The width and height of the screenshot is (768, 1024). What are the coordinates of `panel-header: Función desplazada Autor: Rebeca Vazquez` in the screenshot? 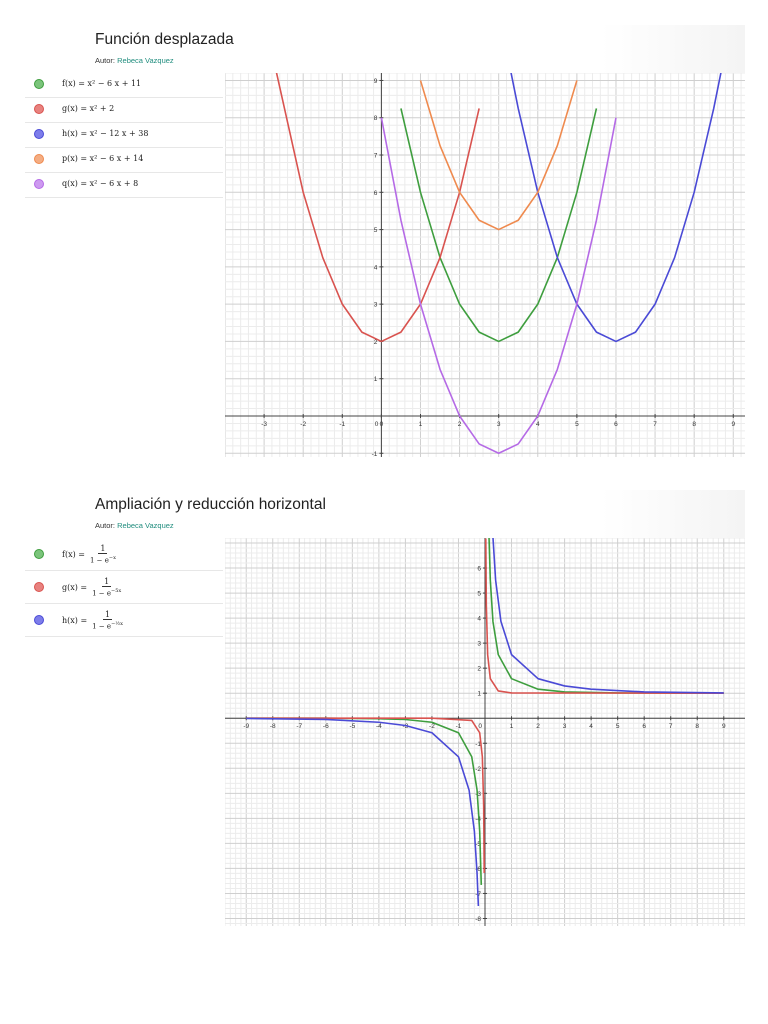 It's located at (385, 49).